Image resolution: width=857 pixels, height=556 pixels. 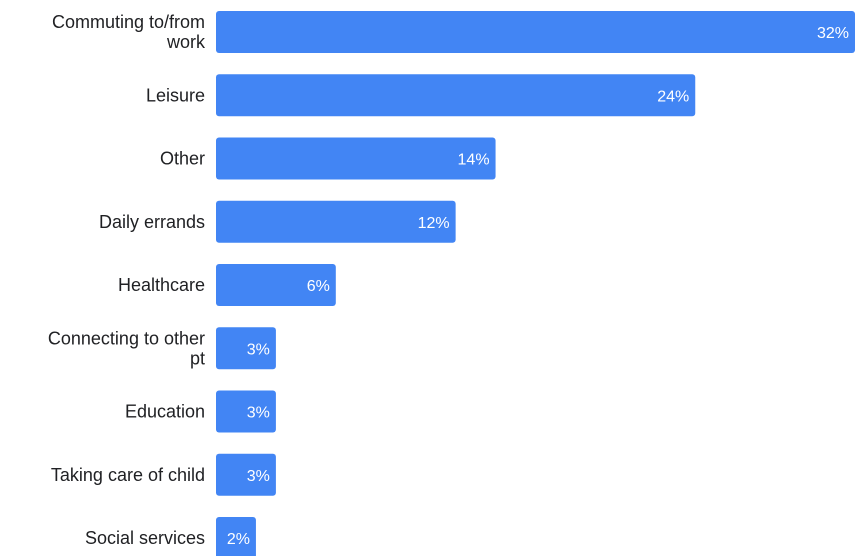 I want to click on bar-commuting-to-from-work, so click(x=535, y=32).